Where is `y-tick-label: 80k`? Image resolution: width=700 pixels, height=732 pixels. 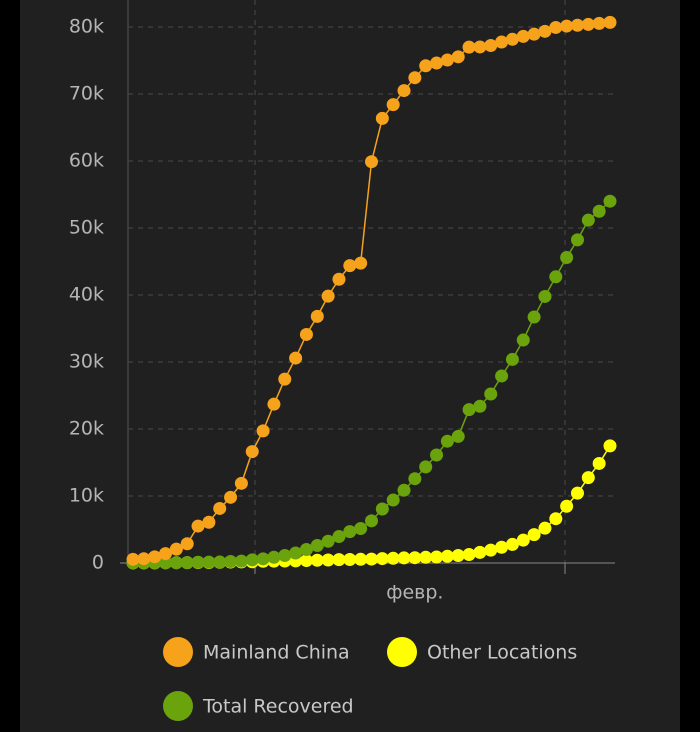 y-tick-label: 80k is located at coordinates (86, 27).